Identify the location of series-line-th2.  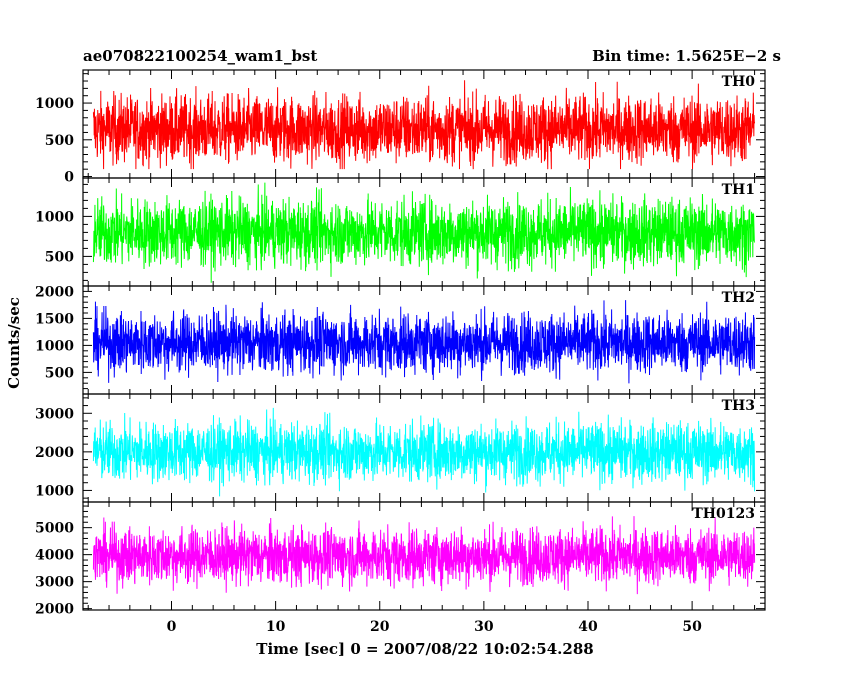
(424, 342).